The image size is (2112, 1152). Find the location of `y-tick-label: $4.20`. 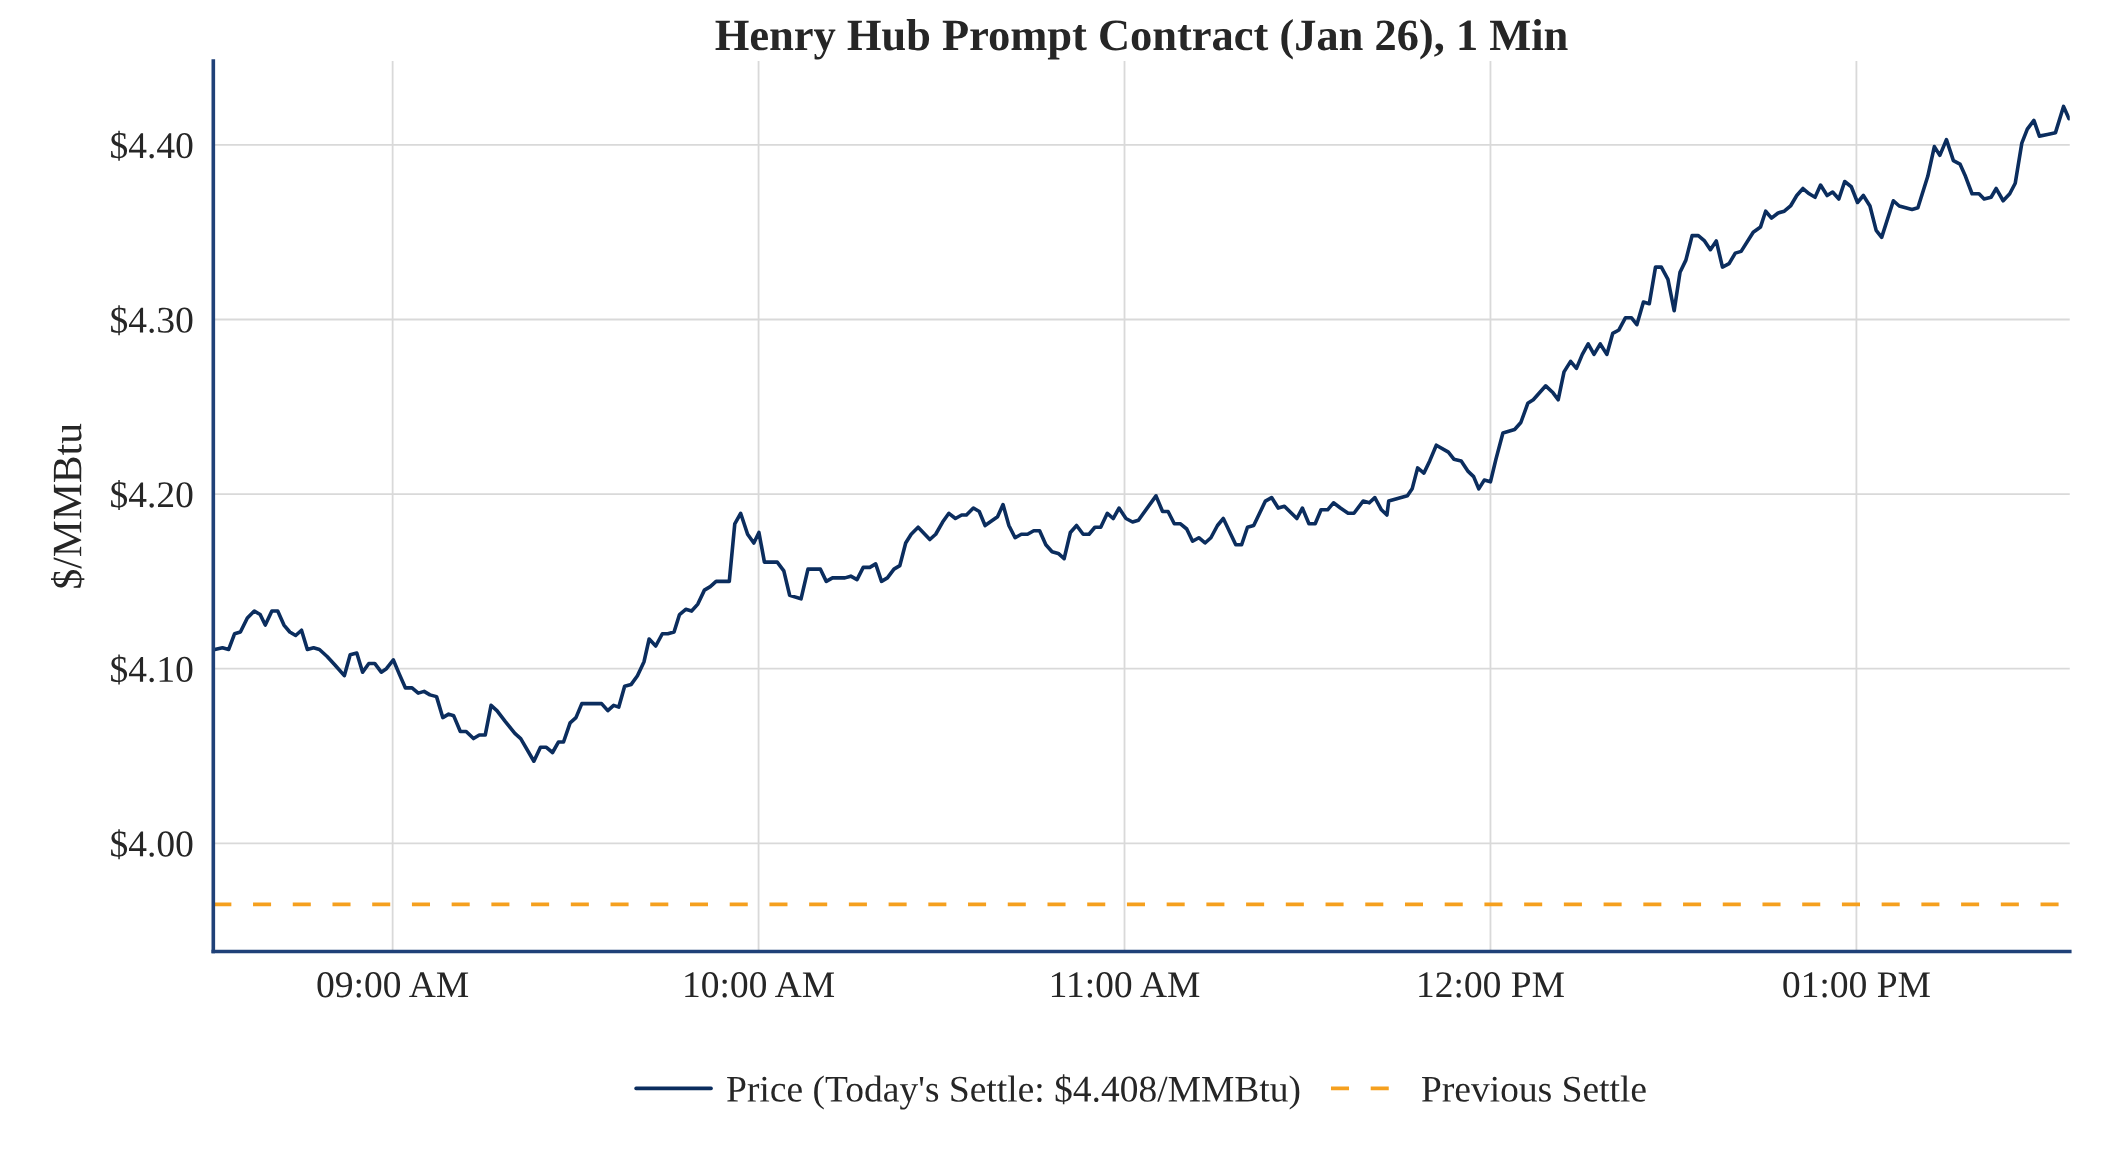

y-tick-label: $4.20 is located at coordinates (152, 494).